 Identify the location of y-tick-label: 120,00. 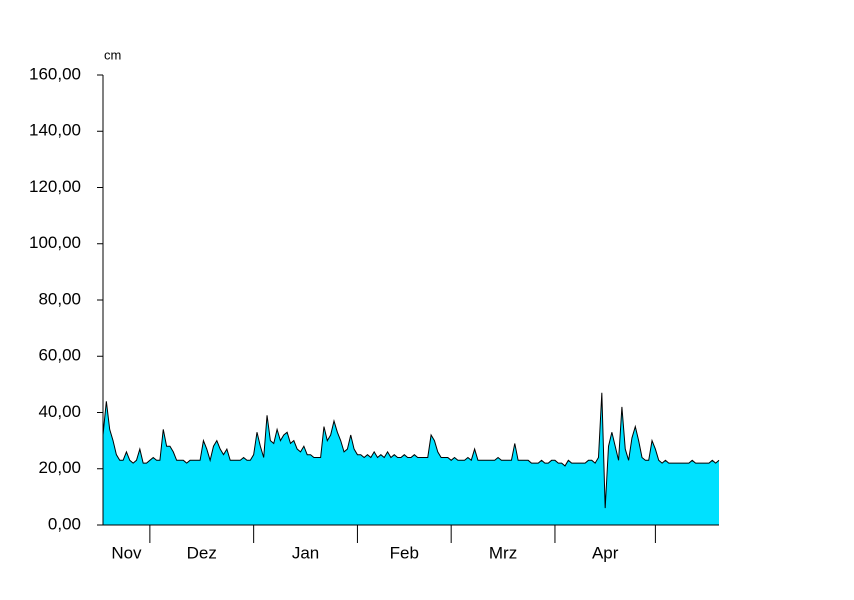
(55, 186).